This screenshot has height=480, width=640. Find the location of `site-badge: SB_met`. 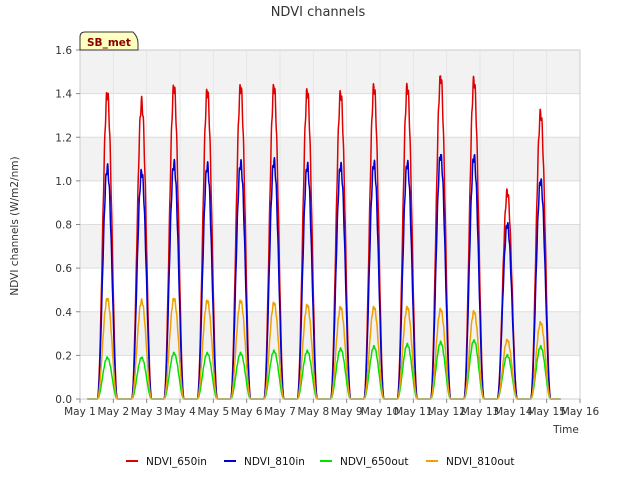

site-badge: SB_met is located at coordinates (109, 41).